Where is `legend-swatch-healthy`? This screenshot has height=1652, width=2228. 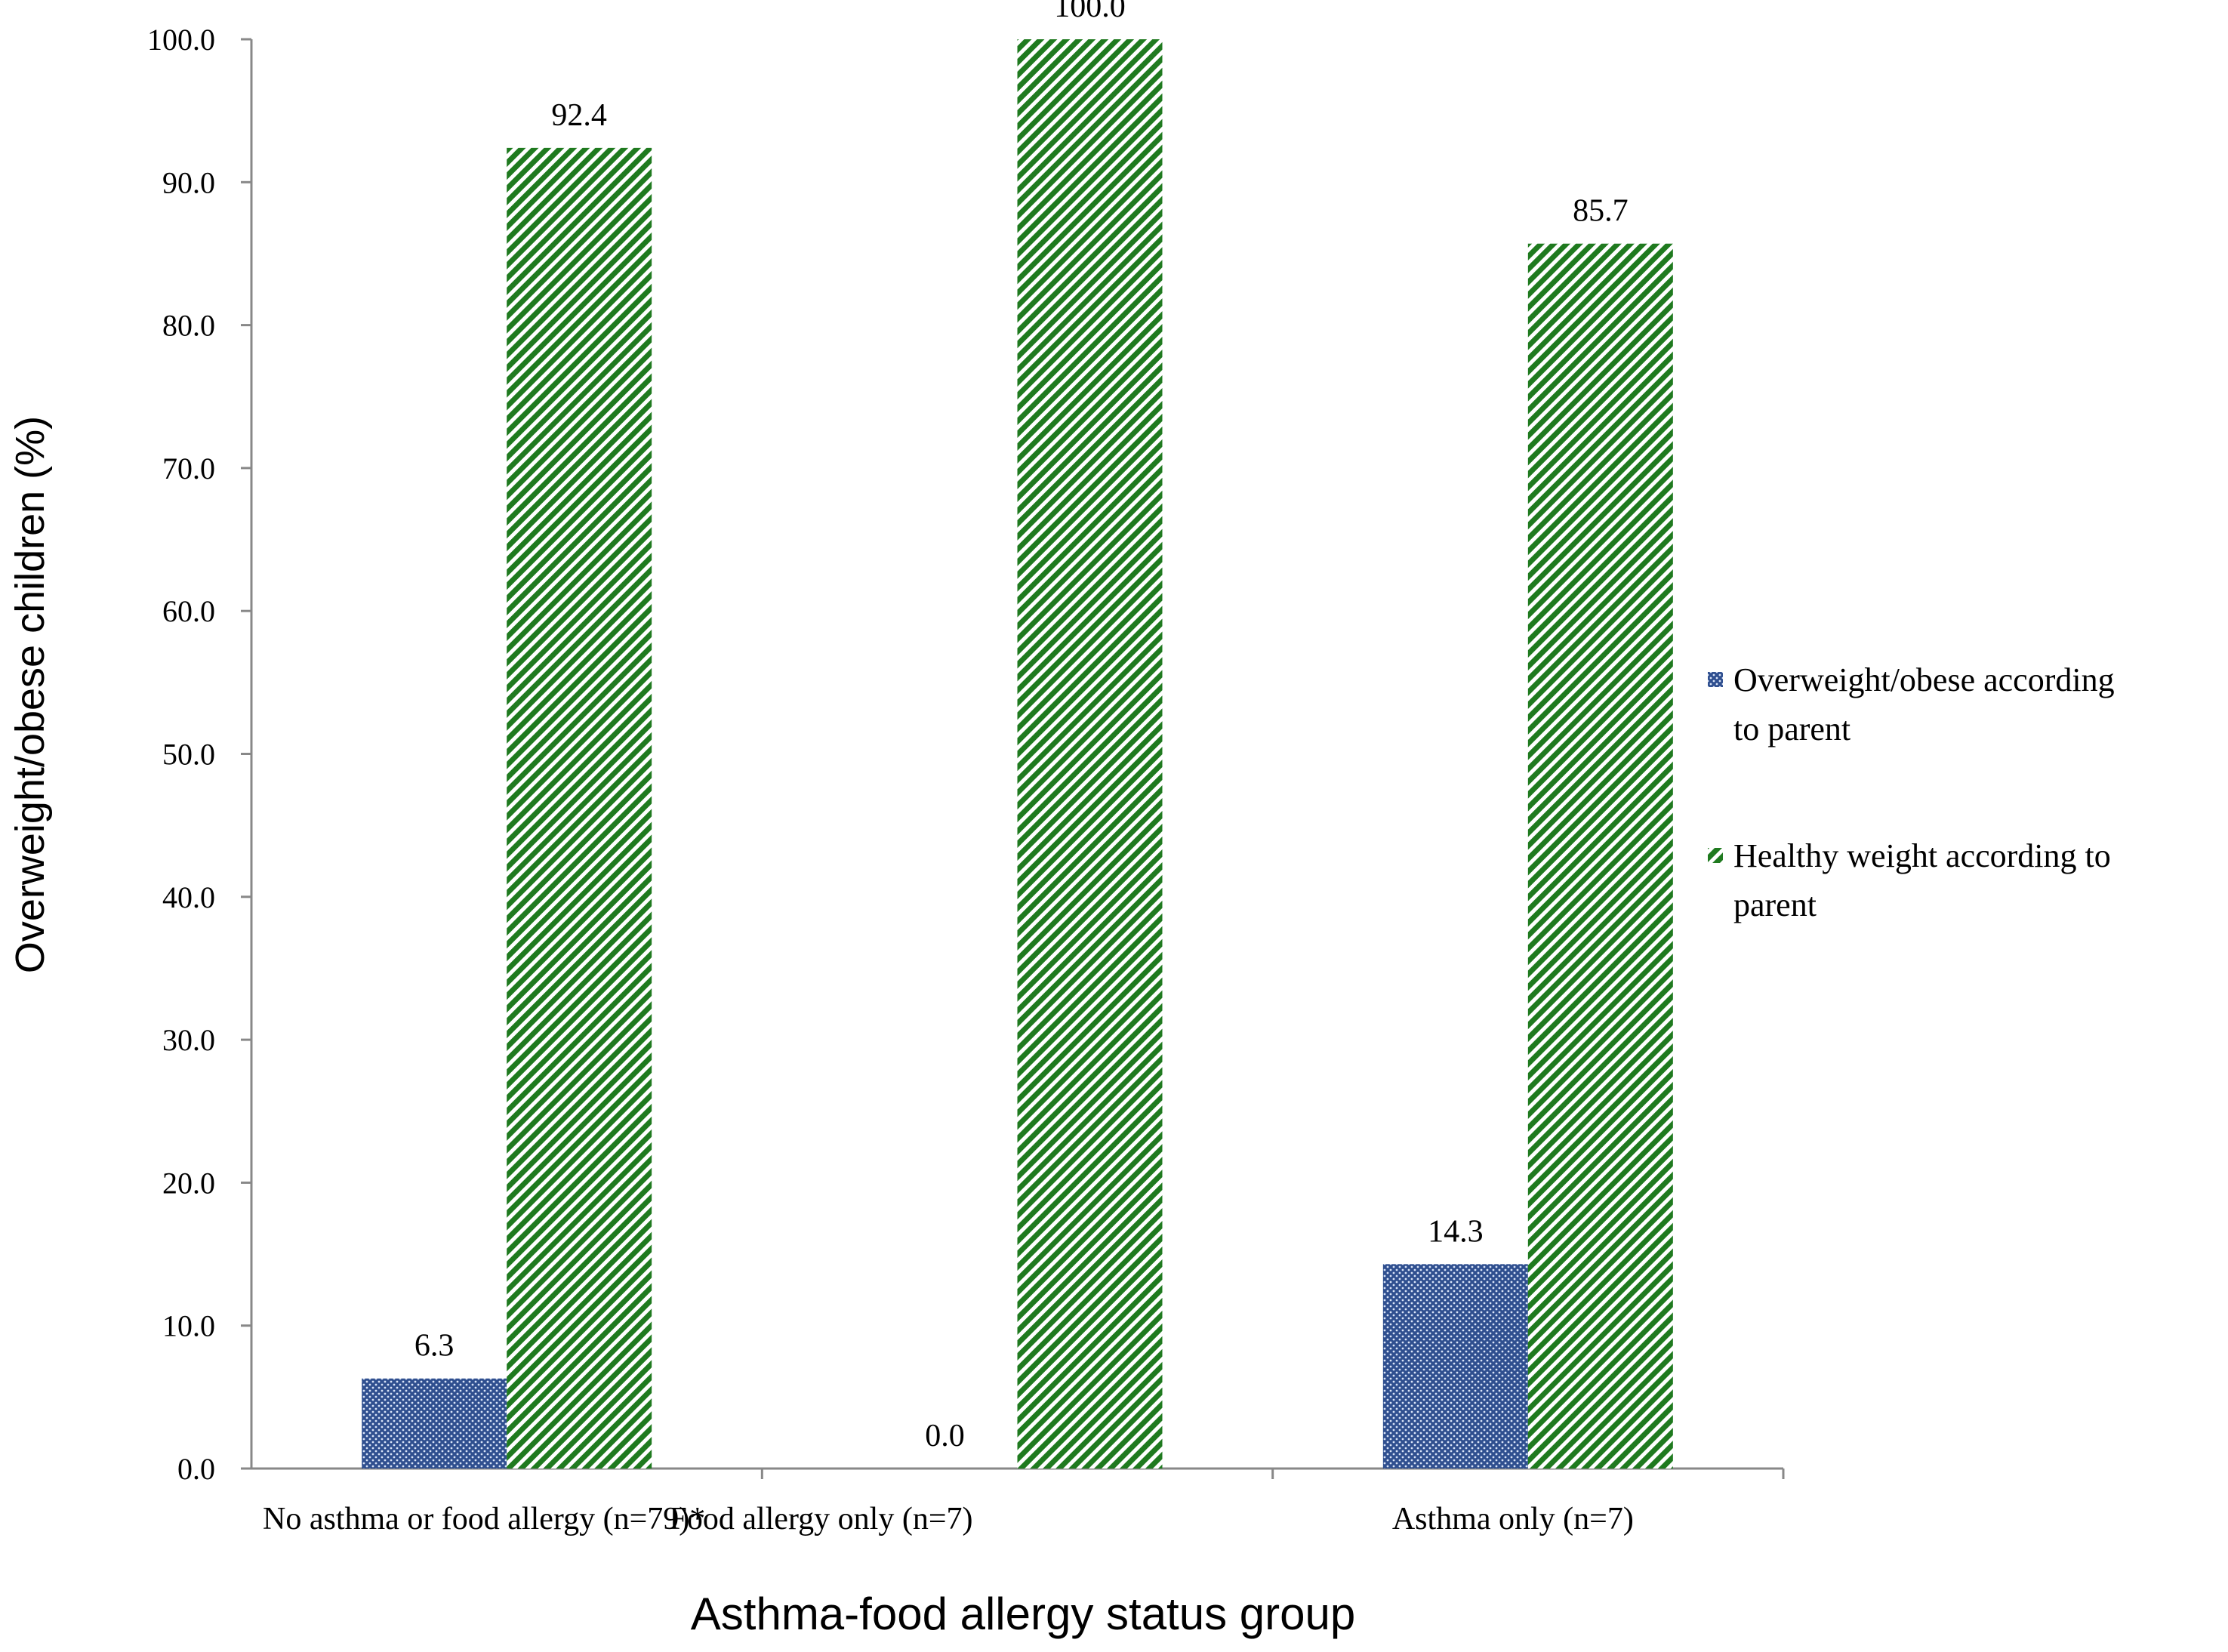 legend-swatch-healthy is located at coordinates (1715, 856).